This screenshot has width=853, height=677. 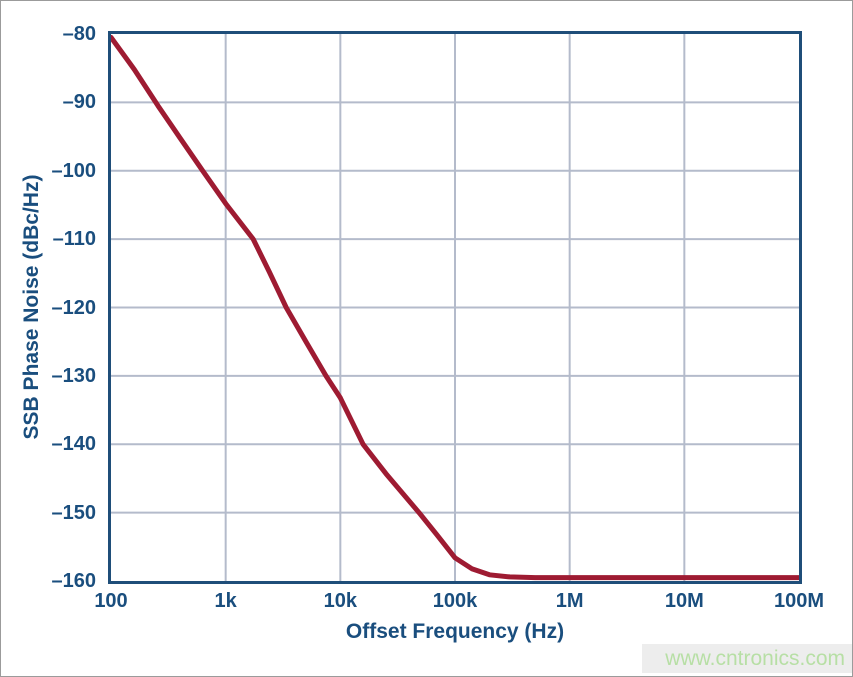 What do you see at coordinates (79, 102) in the screenshot?
I see `y-tick-label: –90` at bounding box center [79, 102].